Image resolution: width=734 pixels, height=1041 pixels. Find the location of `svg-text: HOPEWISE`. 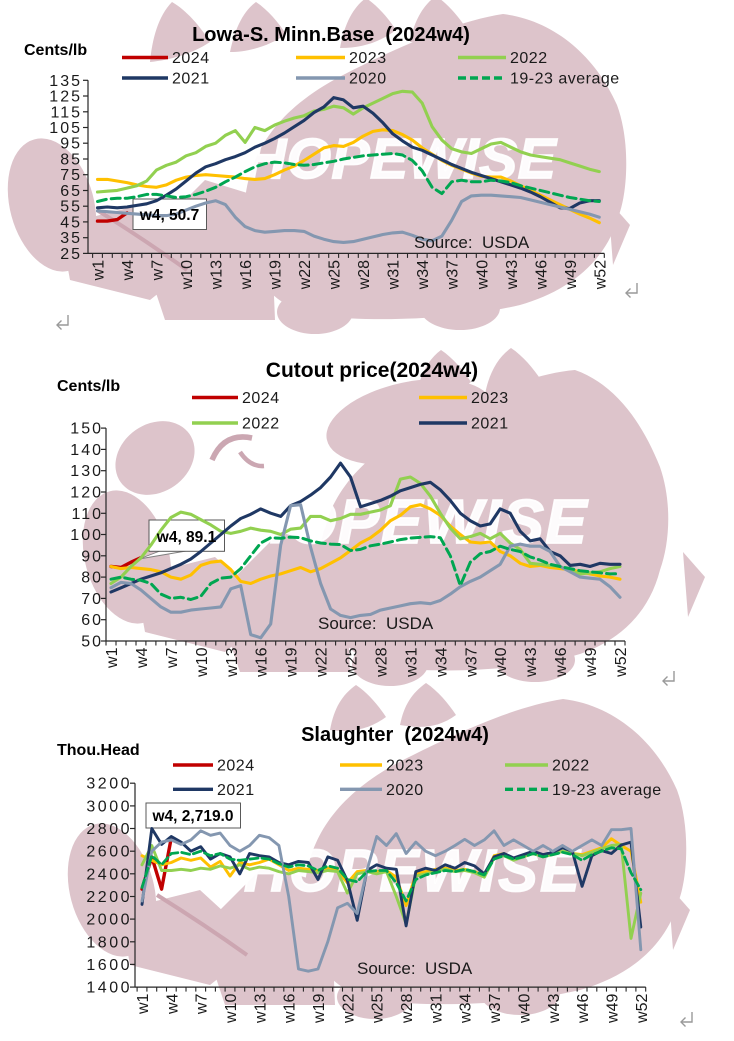

svg-text: HOPEWISE is located at coordinates (401, 159).